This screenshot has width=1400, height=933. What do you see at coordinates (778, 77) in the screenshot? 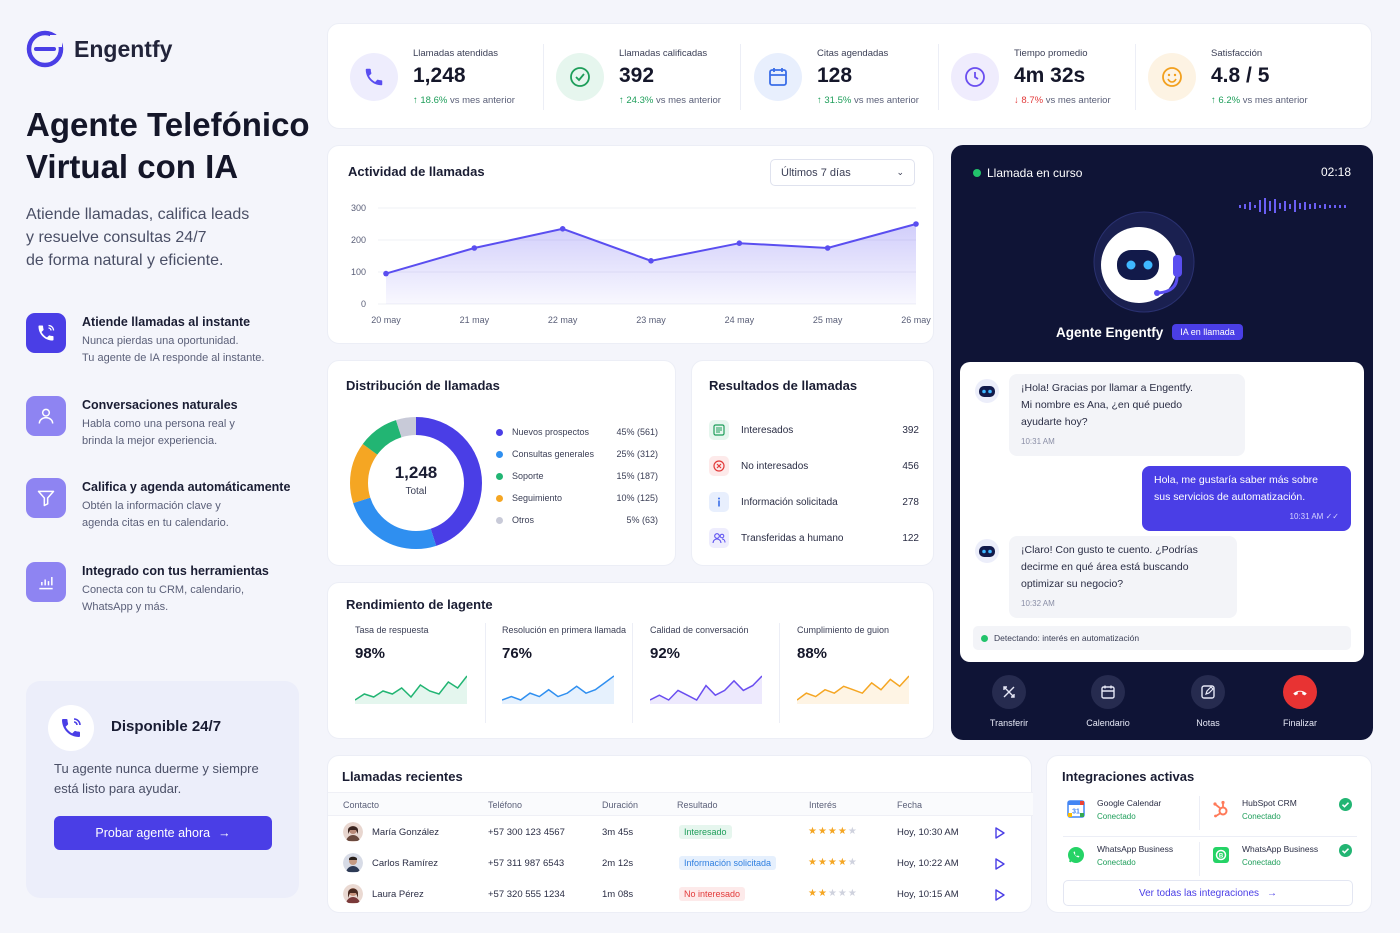
I see `calendar-icon` at bounding box center [778, 77].